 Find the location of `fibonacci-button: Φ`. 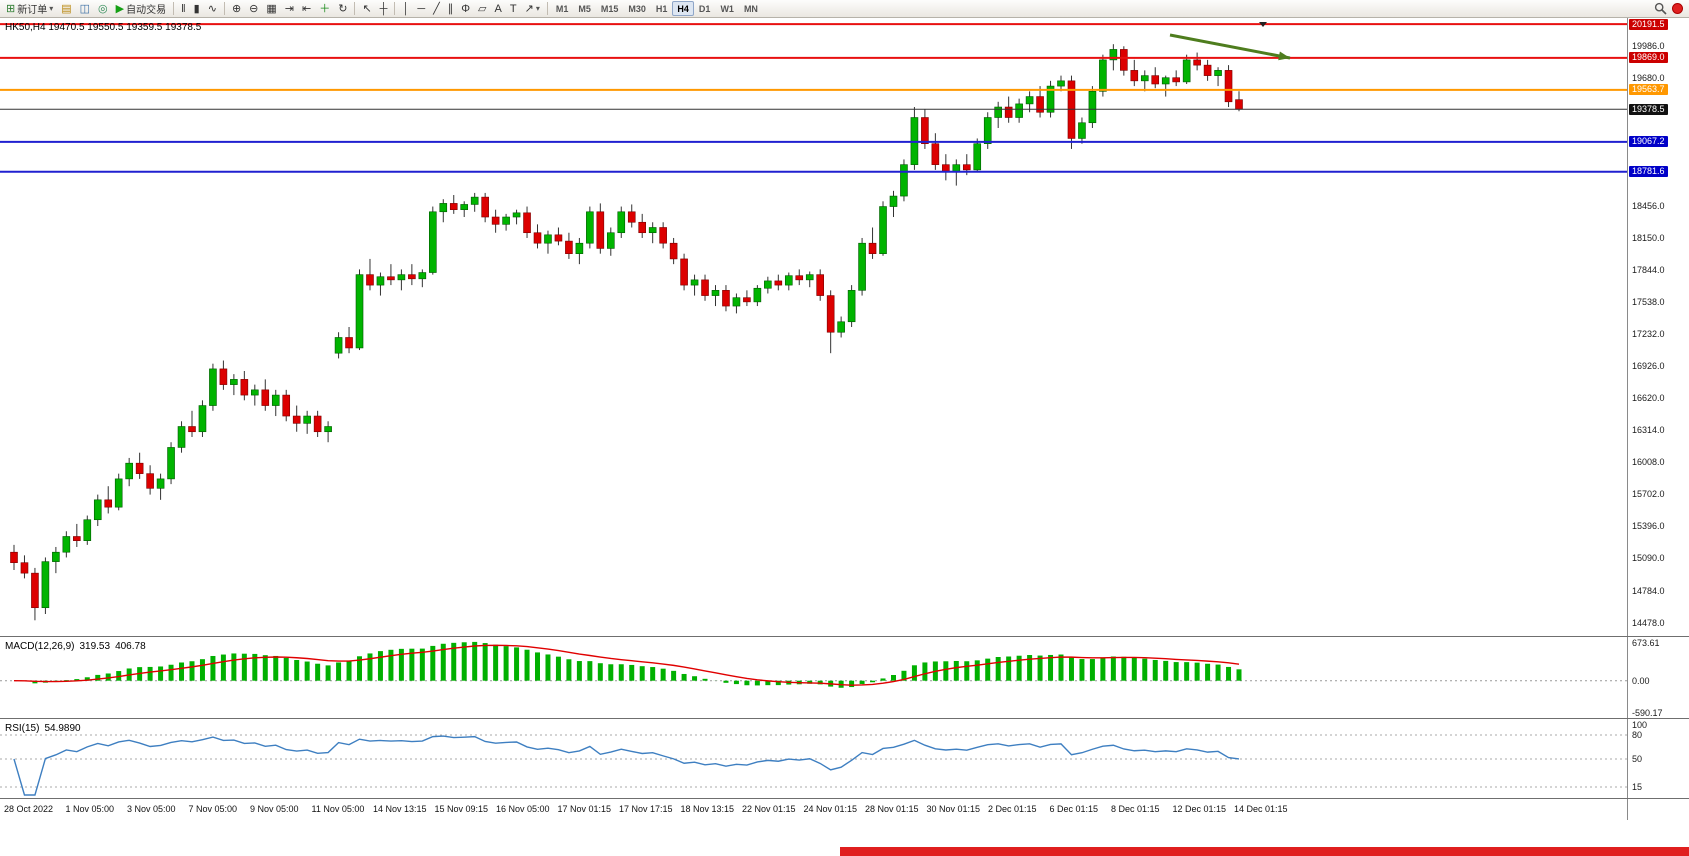

fibonacci-button: Φ is located at coordinates (465, 9).